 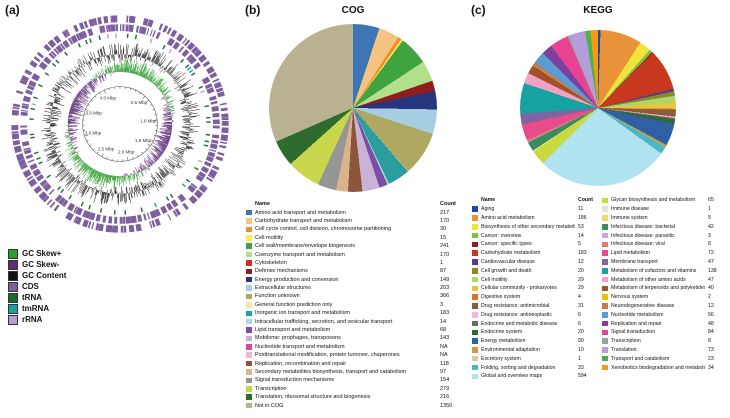 I want to click on genome-legend-swatch, so click(x=13, y=253).